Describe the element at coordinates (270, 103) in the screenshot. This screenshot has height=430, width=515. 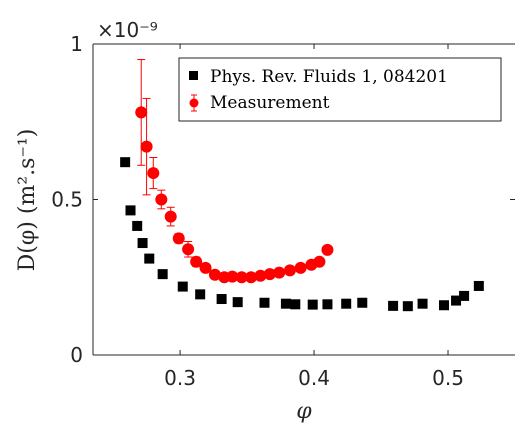
I see `legend-entry-series-2: Measurement` at that location.